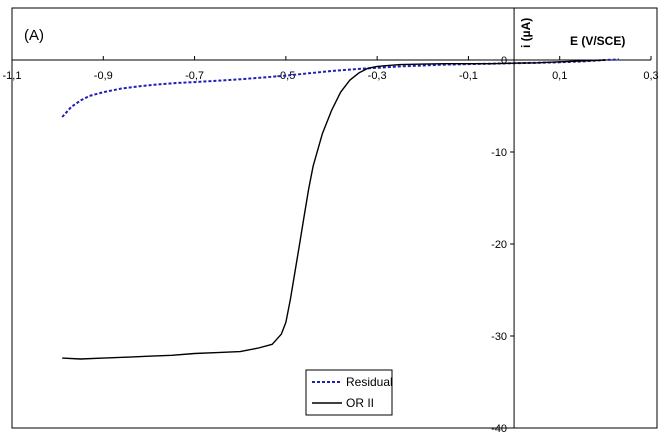 The image size is (661, 432). What do you see at coordinates (504, 61) in the screenshot?
I see `y-tick-label: 0` at bounding box center [504, 61].